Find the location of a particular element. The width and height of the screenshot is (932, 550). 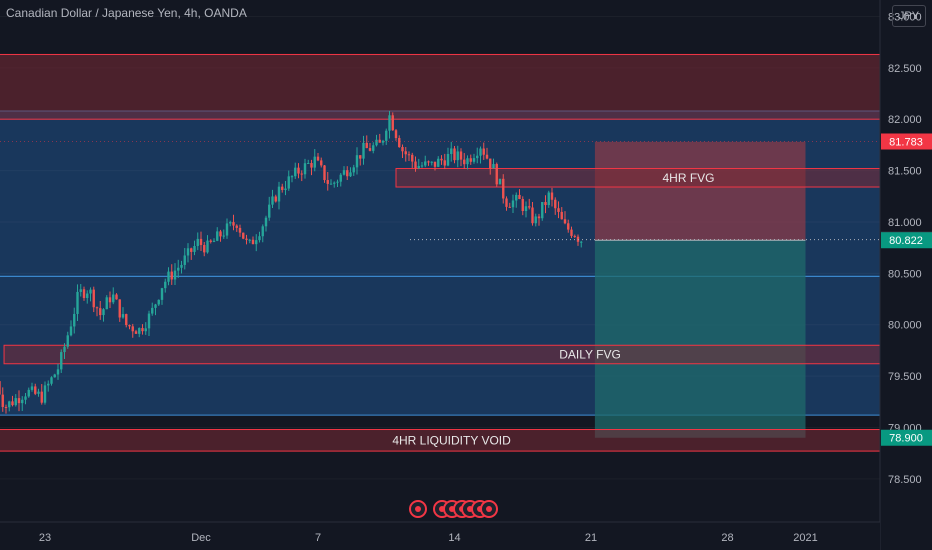

time-tick-label: 23 is located at coordinates (45, 538).